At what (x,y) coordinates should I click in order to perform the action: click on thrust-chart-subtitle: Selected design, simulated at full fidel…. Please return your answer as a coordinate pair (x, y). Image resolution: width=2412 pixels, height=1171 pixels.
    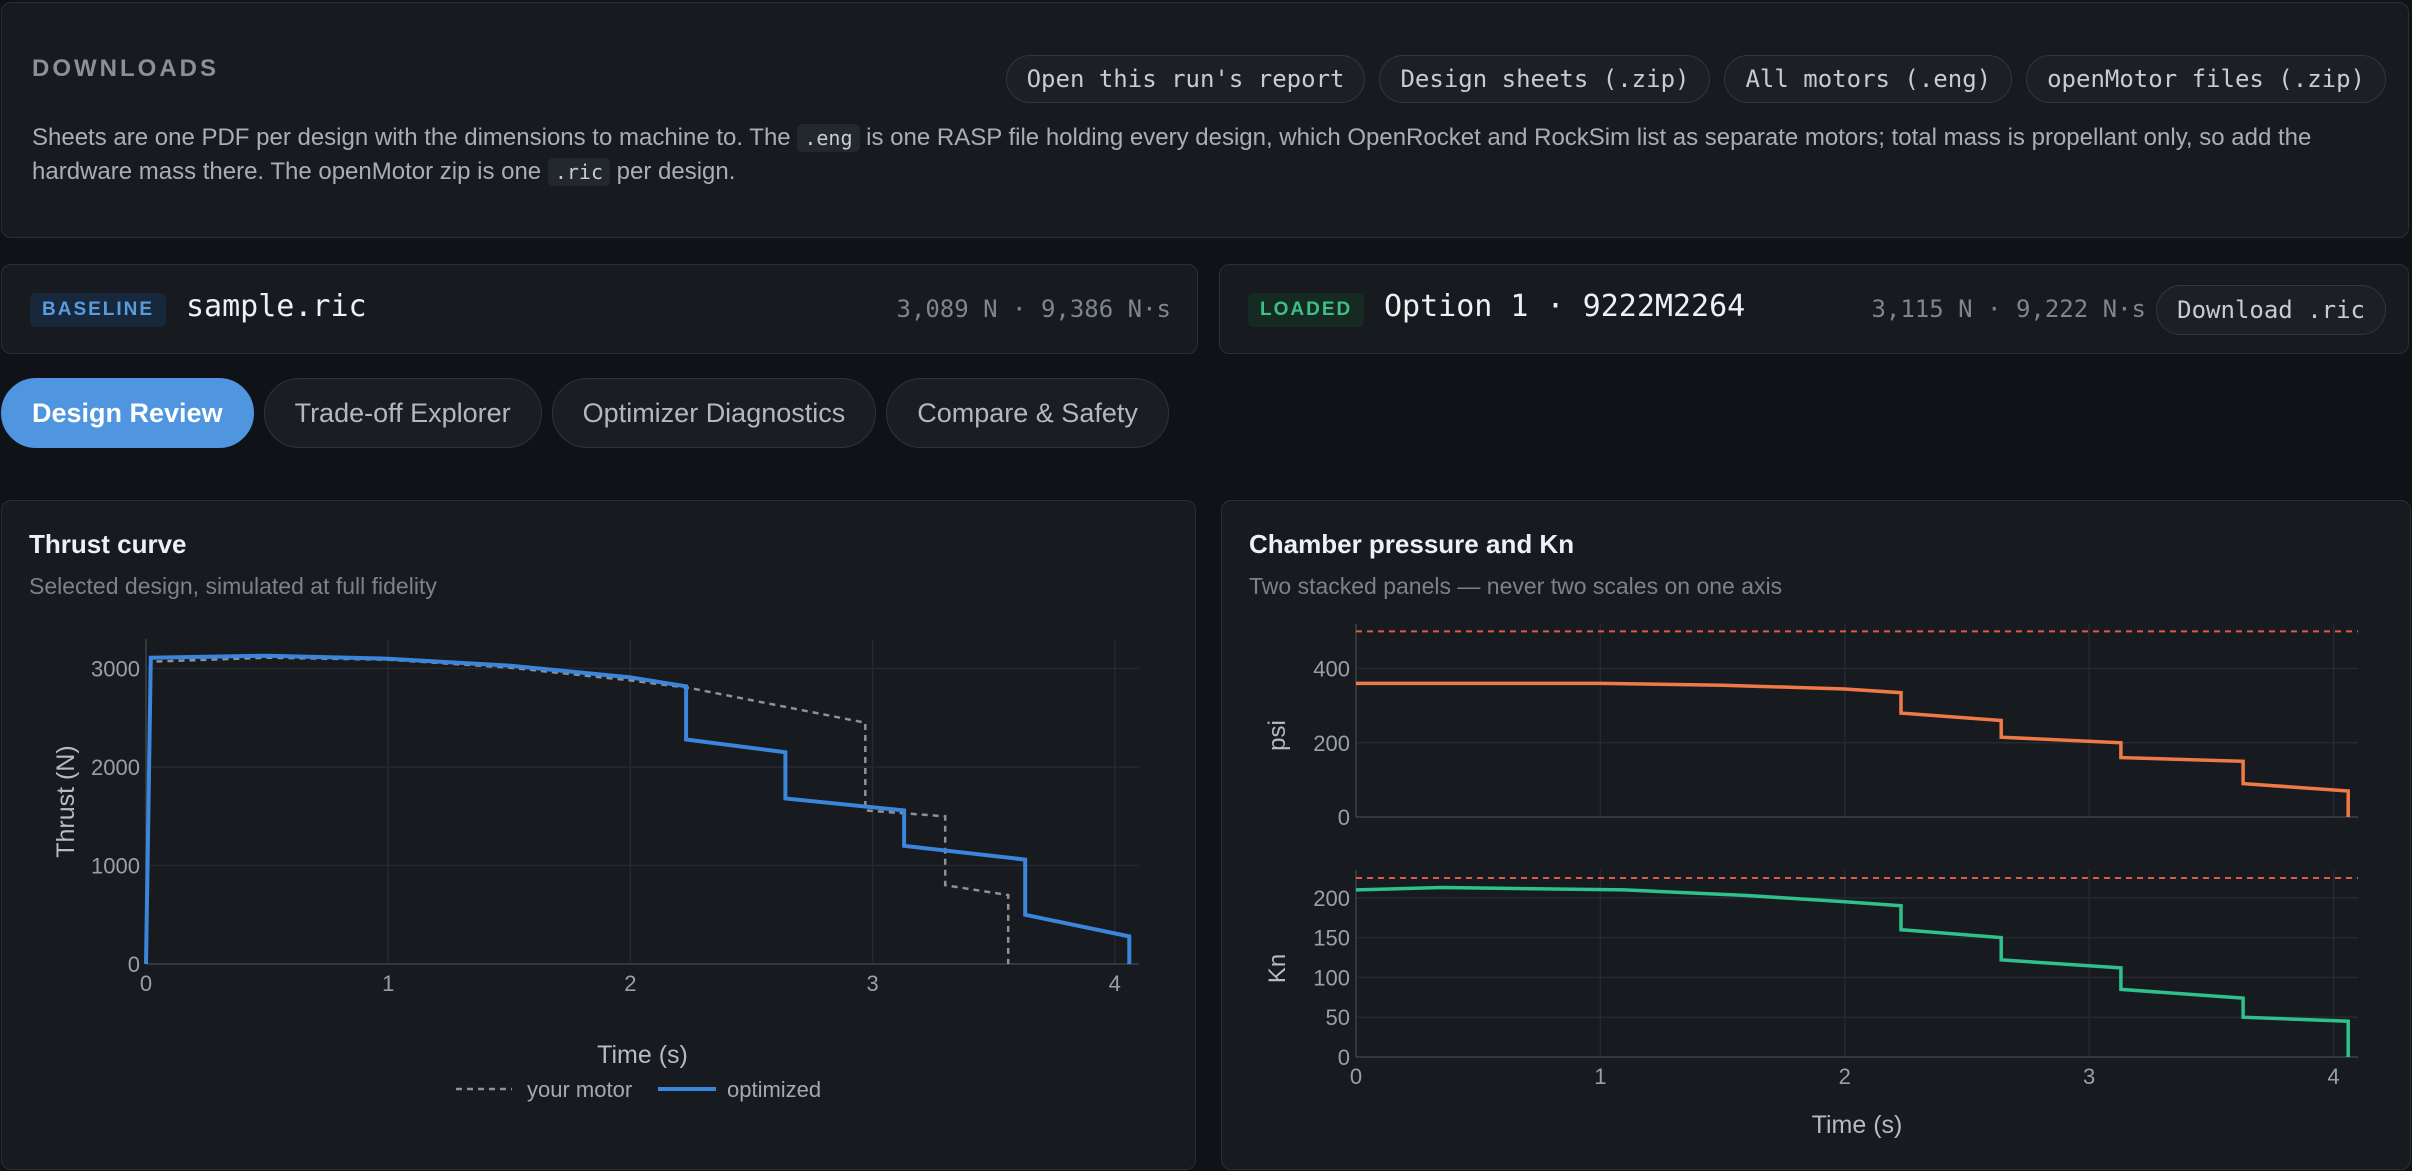
    Looking at the image, I should click on (233, 586).